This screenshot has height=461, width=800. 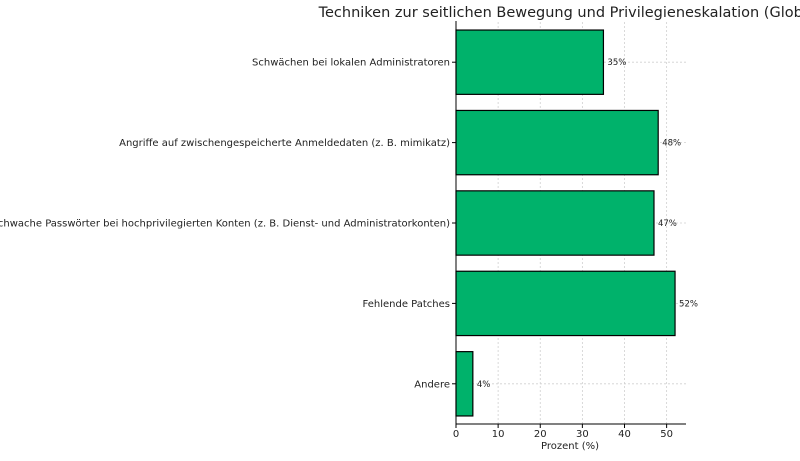 I want to click on data-label: 48%, so click(x=671, y=144).